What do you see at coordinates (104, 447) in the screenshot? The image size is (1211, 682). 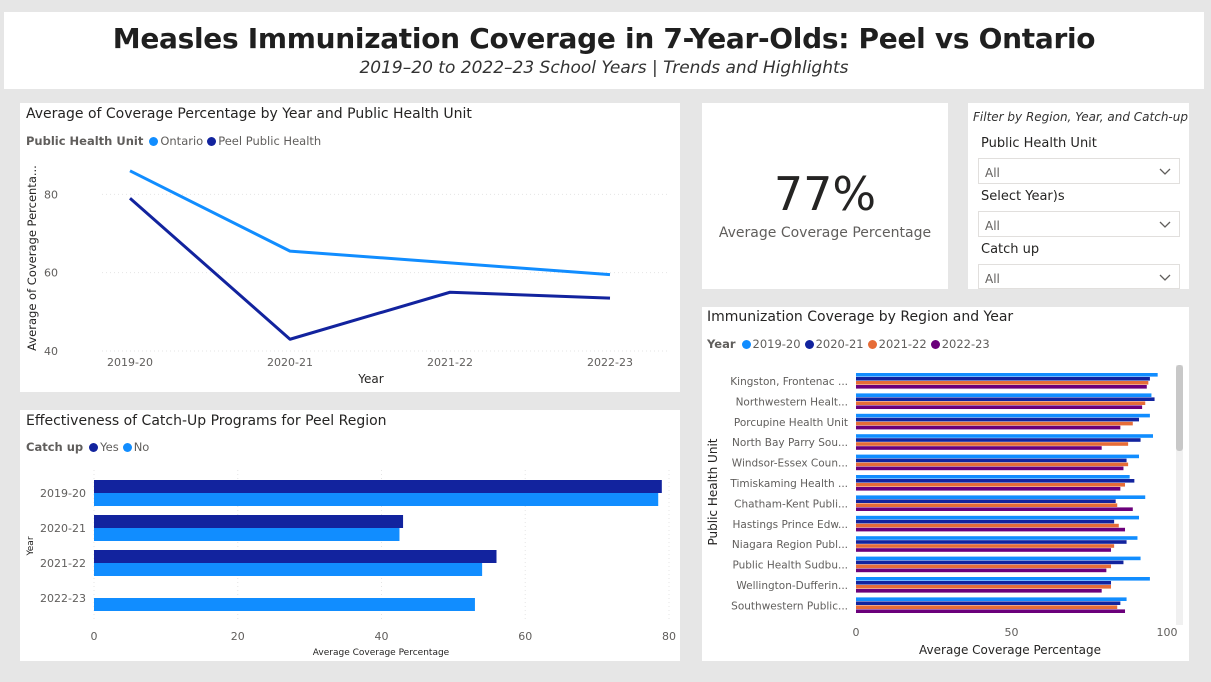 I see `legend-item-yes: Yes` at bounding box center [104, 447].